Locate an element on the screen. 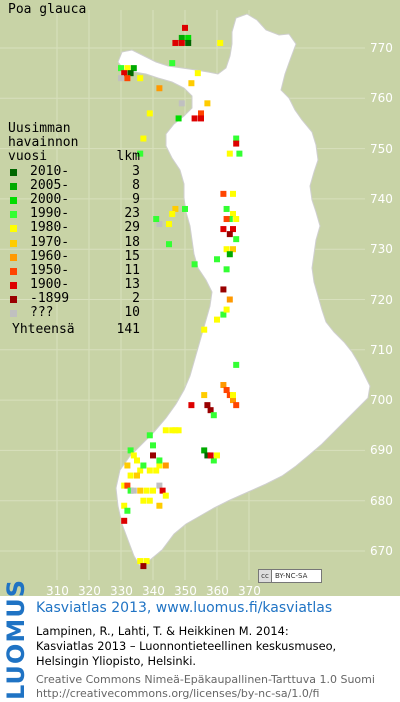 The height and width of the screenshot is (702, 400). legend-row: -1899 2 is located at coordinates (74, 299).